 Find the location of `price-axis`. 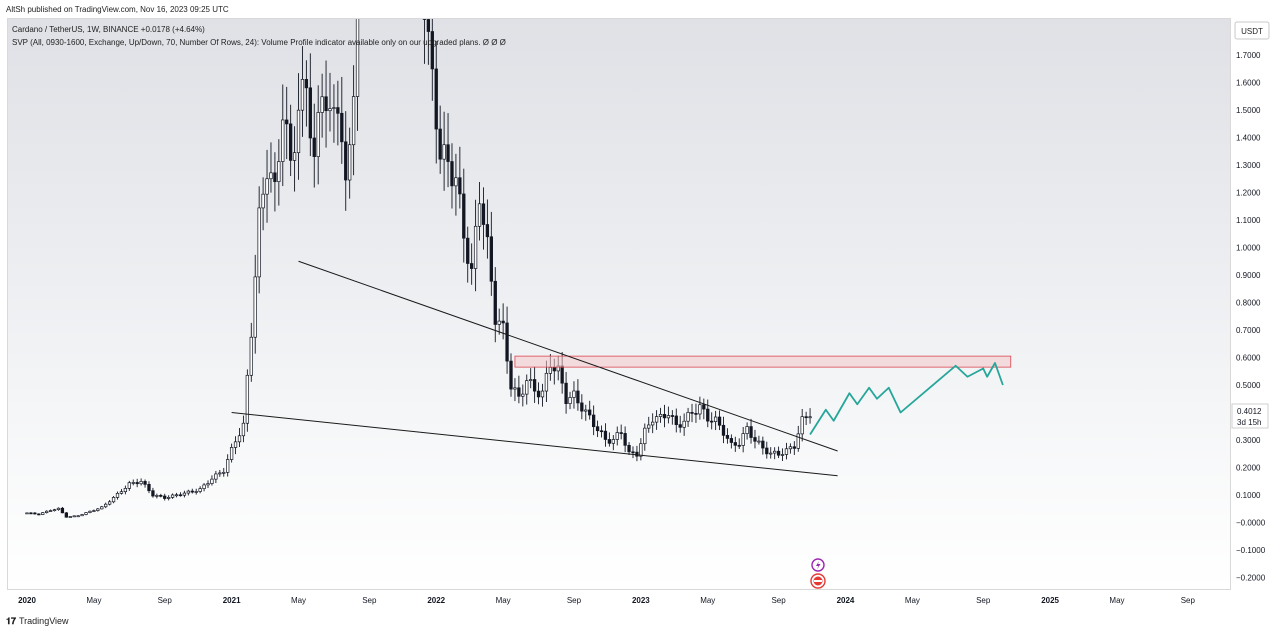

price-axis is located at coordinates (1255, 304).